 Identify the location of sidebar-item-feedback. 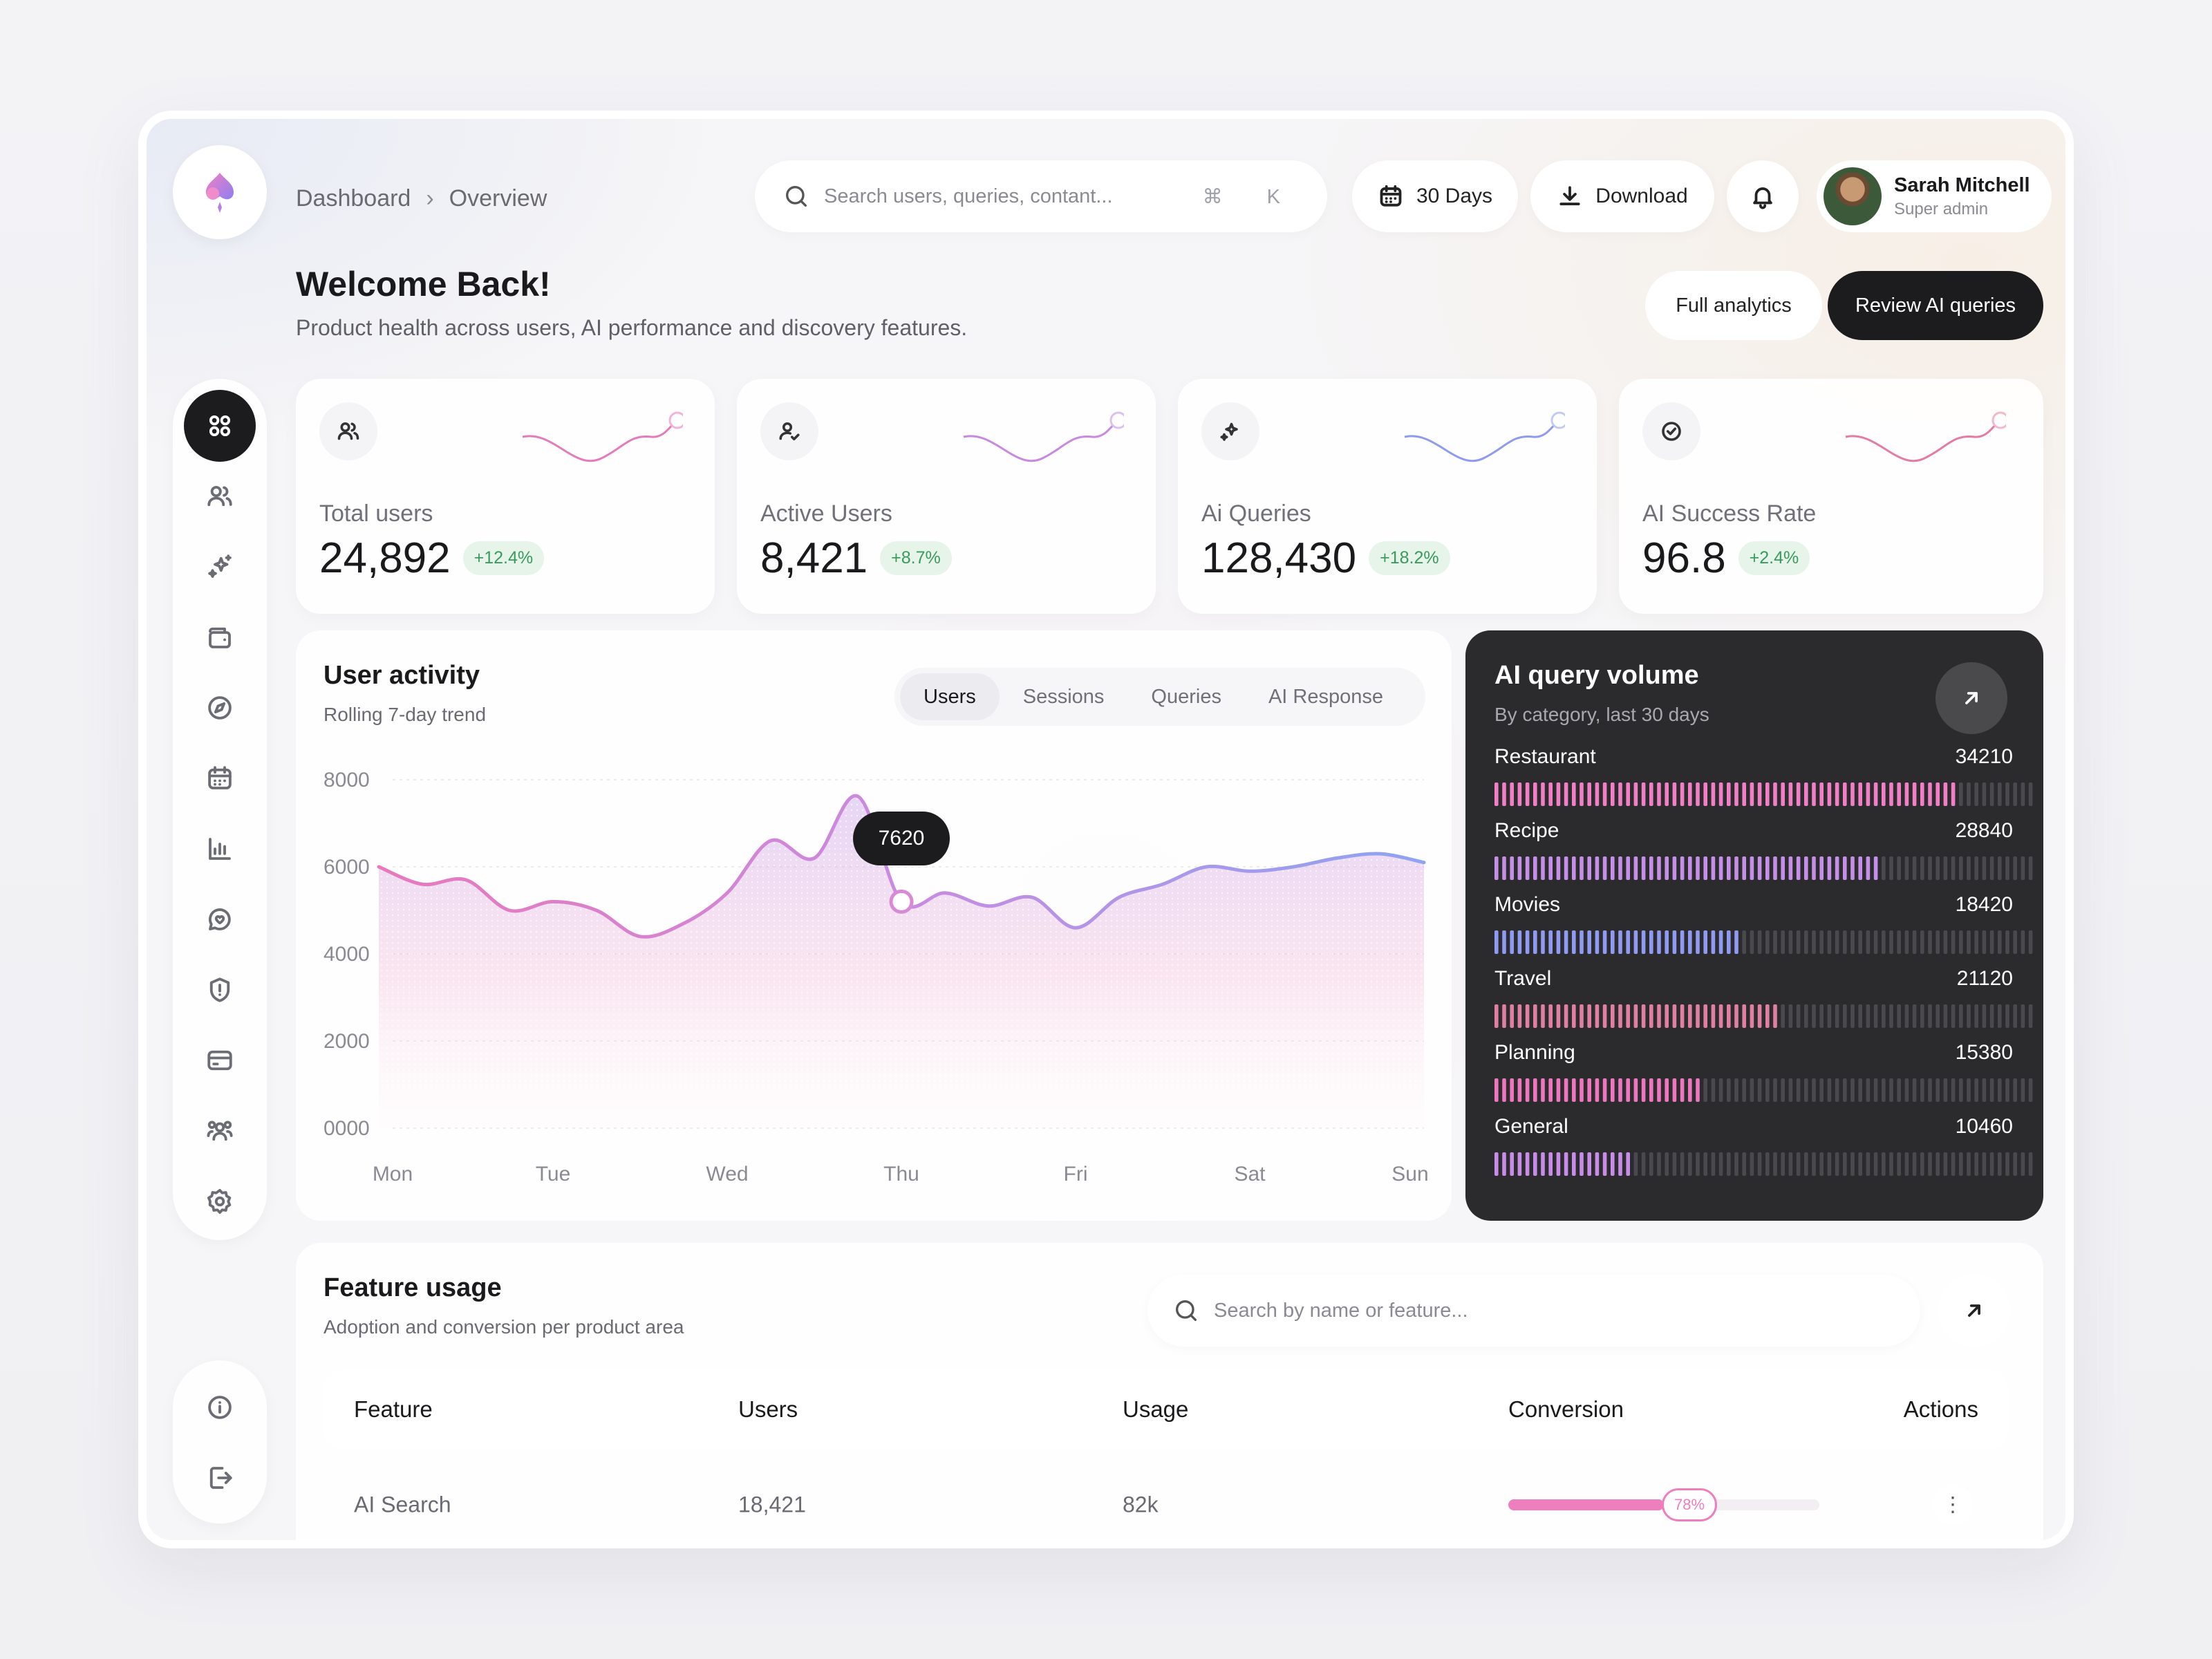
(220, 919).